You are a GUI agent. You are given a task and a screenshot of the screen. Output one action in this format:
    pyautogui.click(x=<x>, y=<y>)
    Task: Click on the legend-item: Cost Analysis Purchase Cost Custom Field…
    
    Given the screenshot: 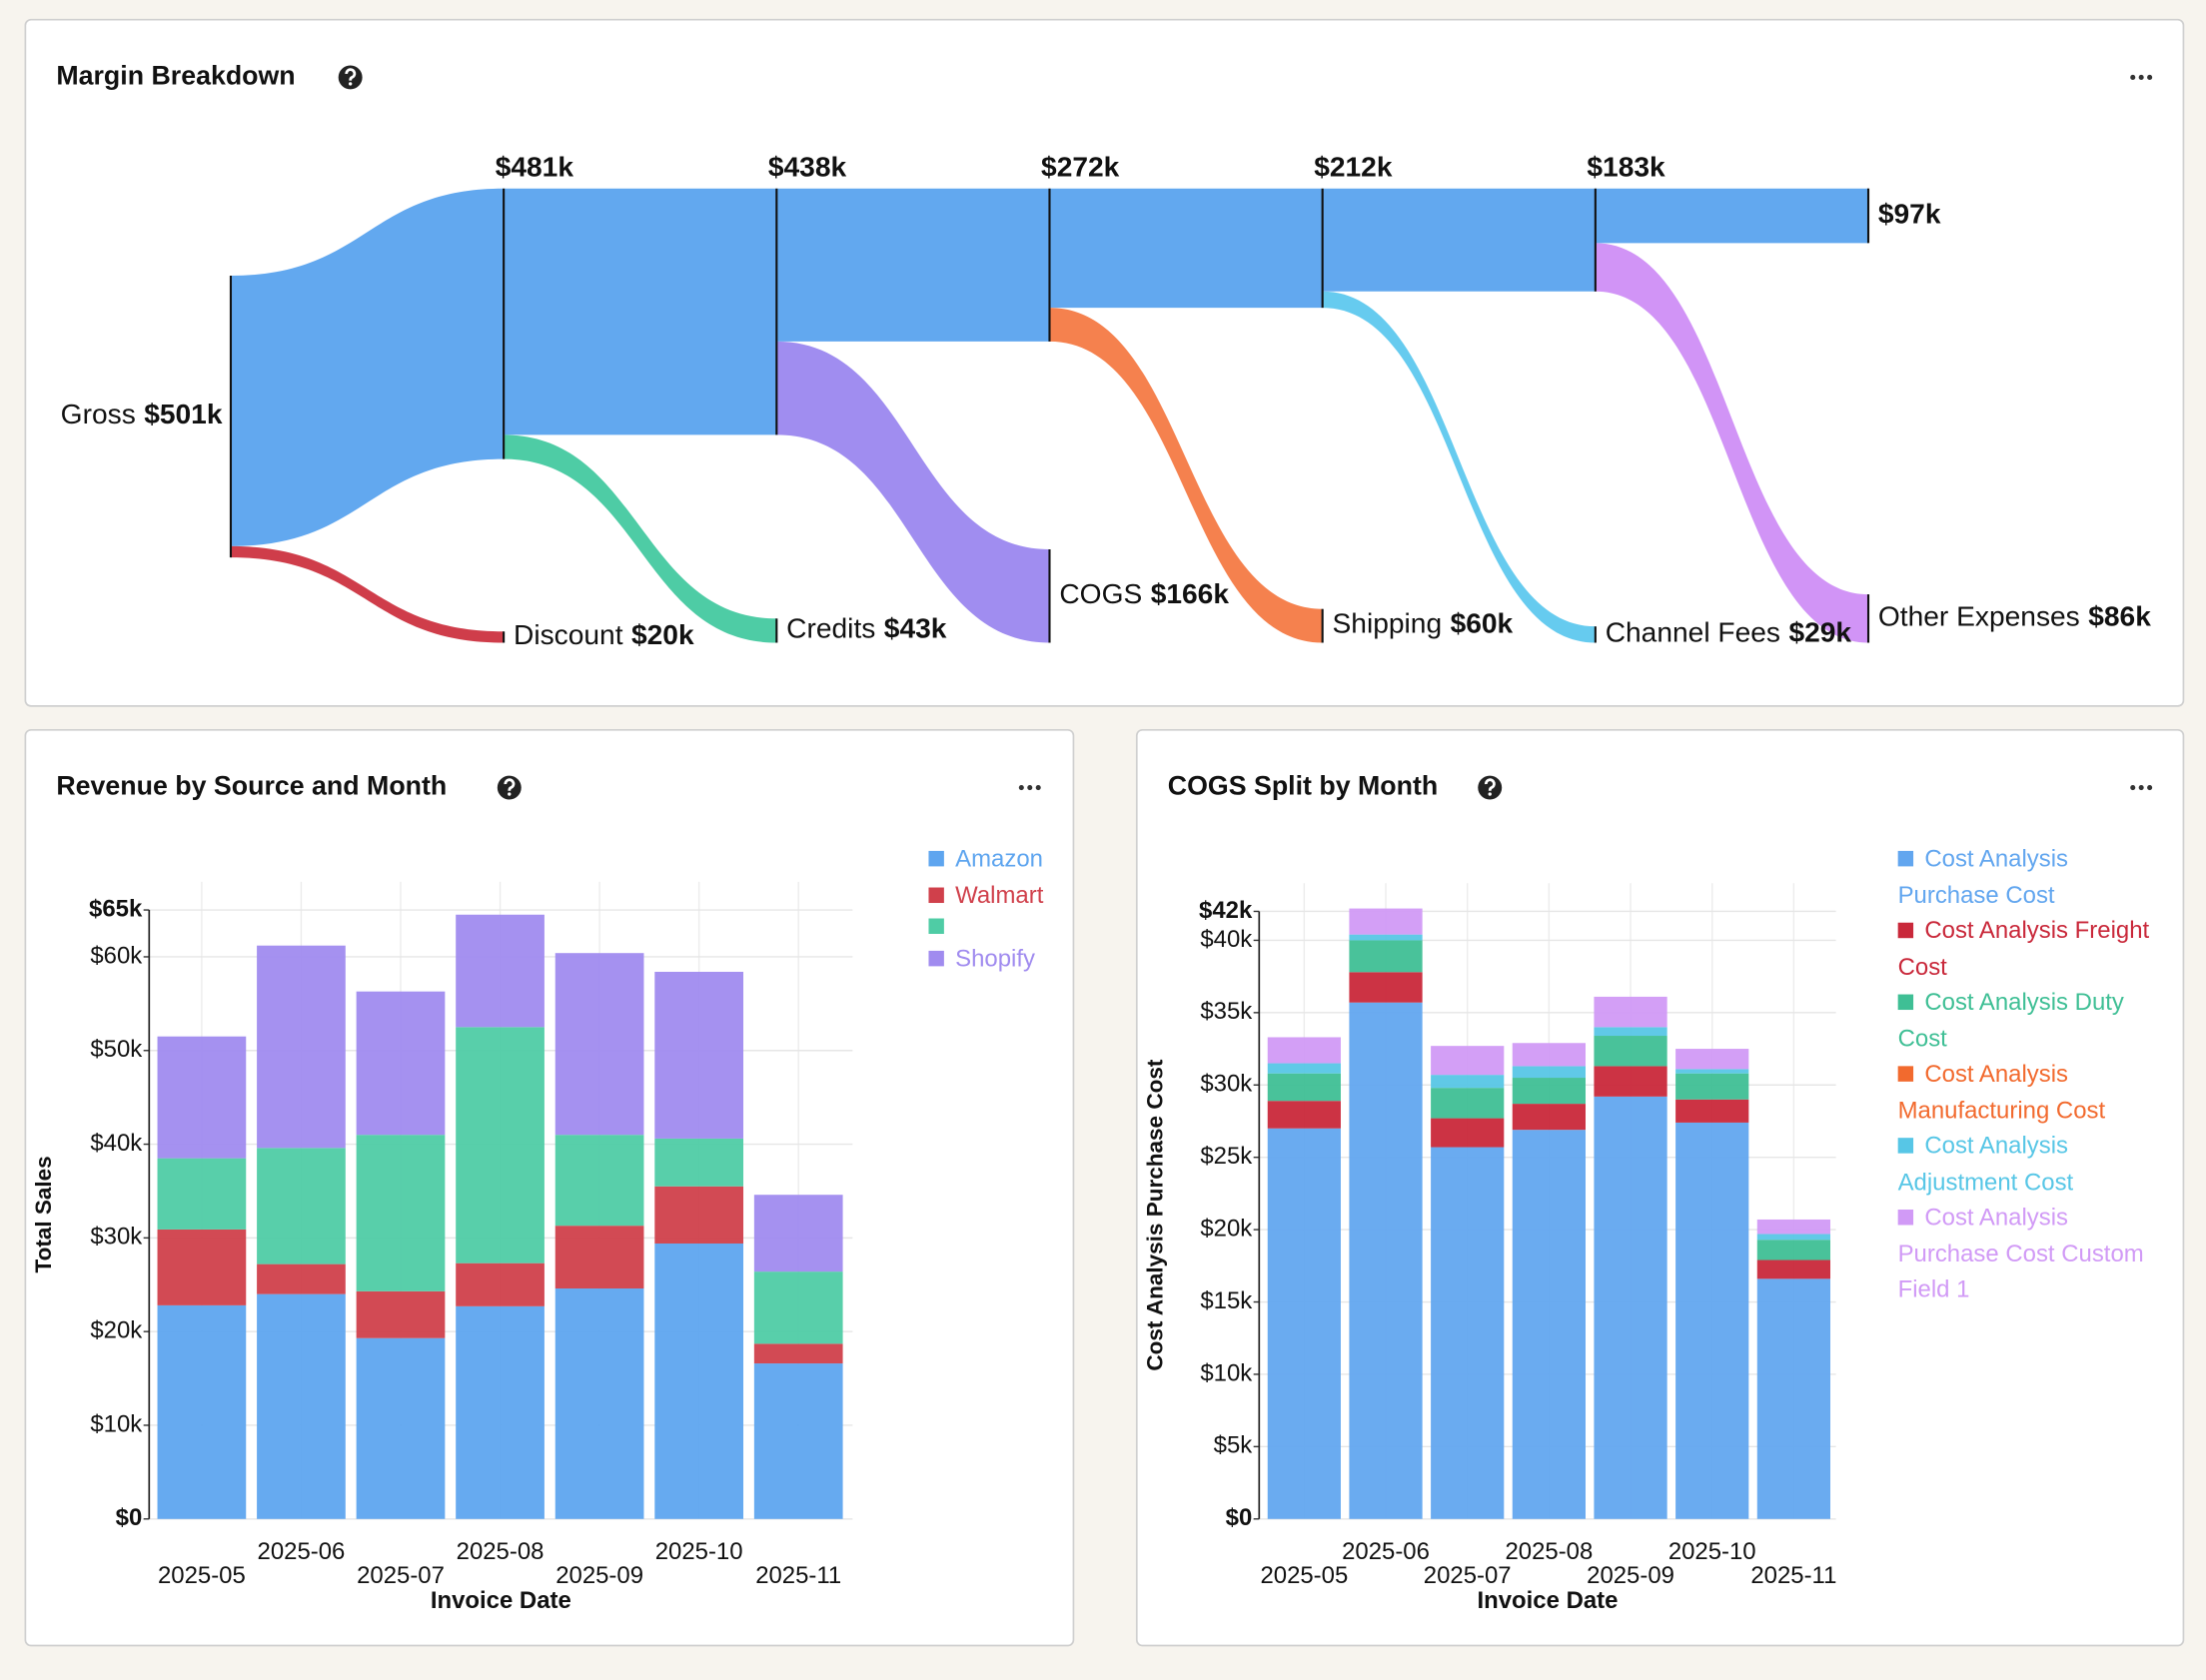 What is the action you would take?
    pyautogui.click(x=2035, y=1253)
    